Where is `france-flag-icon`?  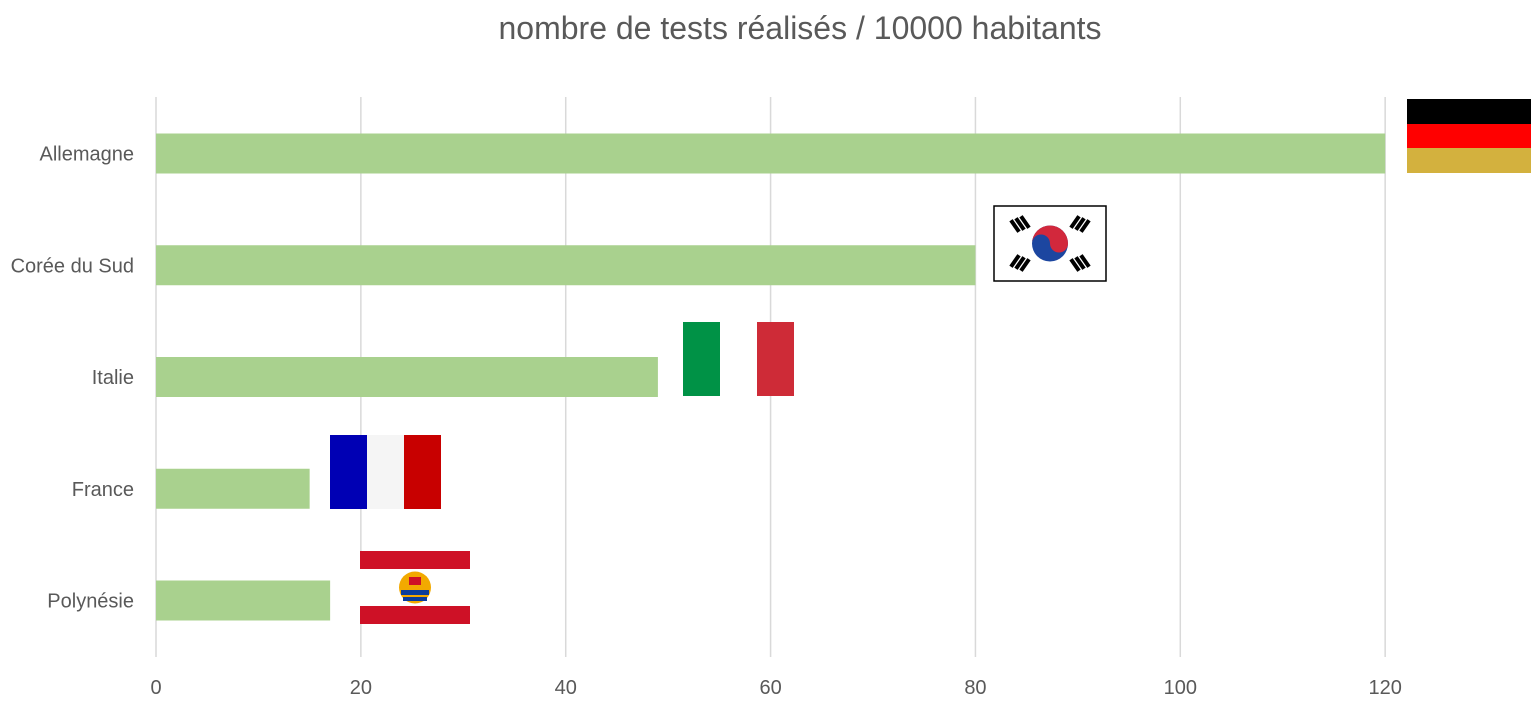 france-flag-icon is located at coordinates (385, 472).